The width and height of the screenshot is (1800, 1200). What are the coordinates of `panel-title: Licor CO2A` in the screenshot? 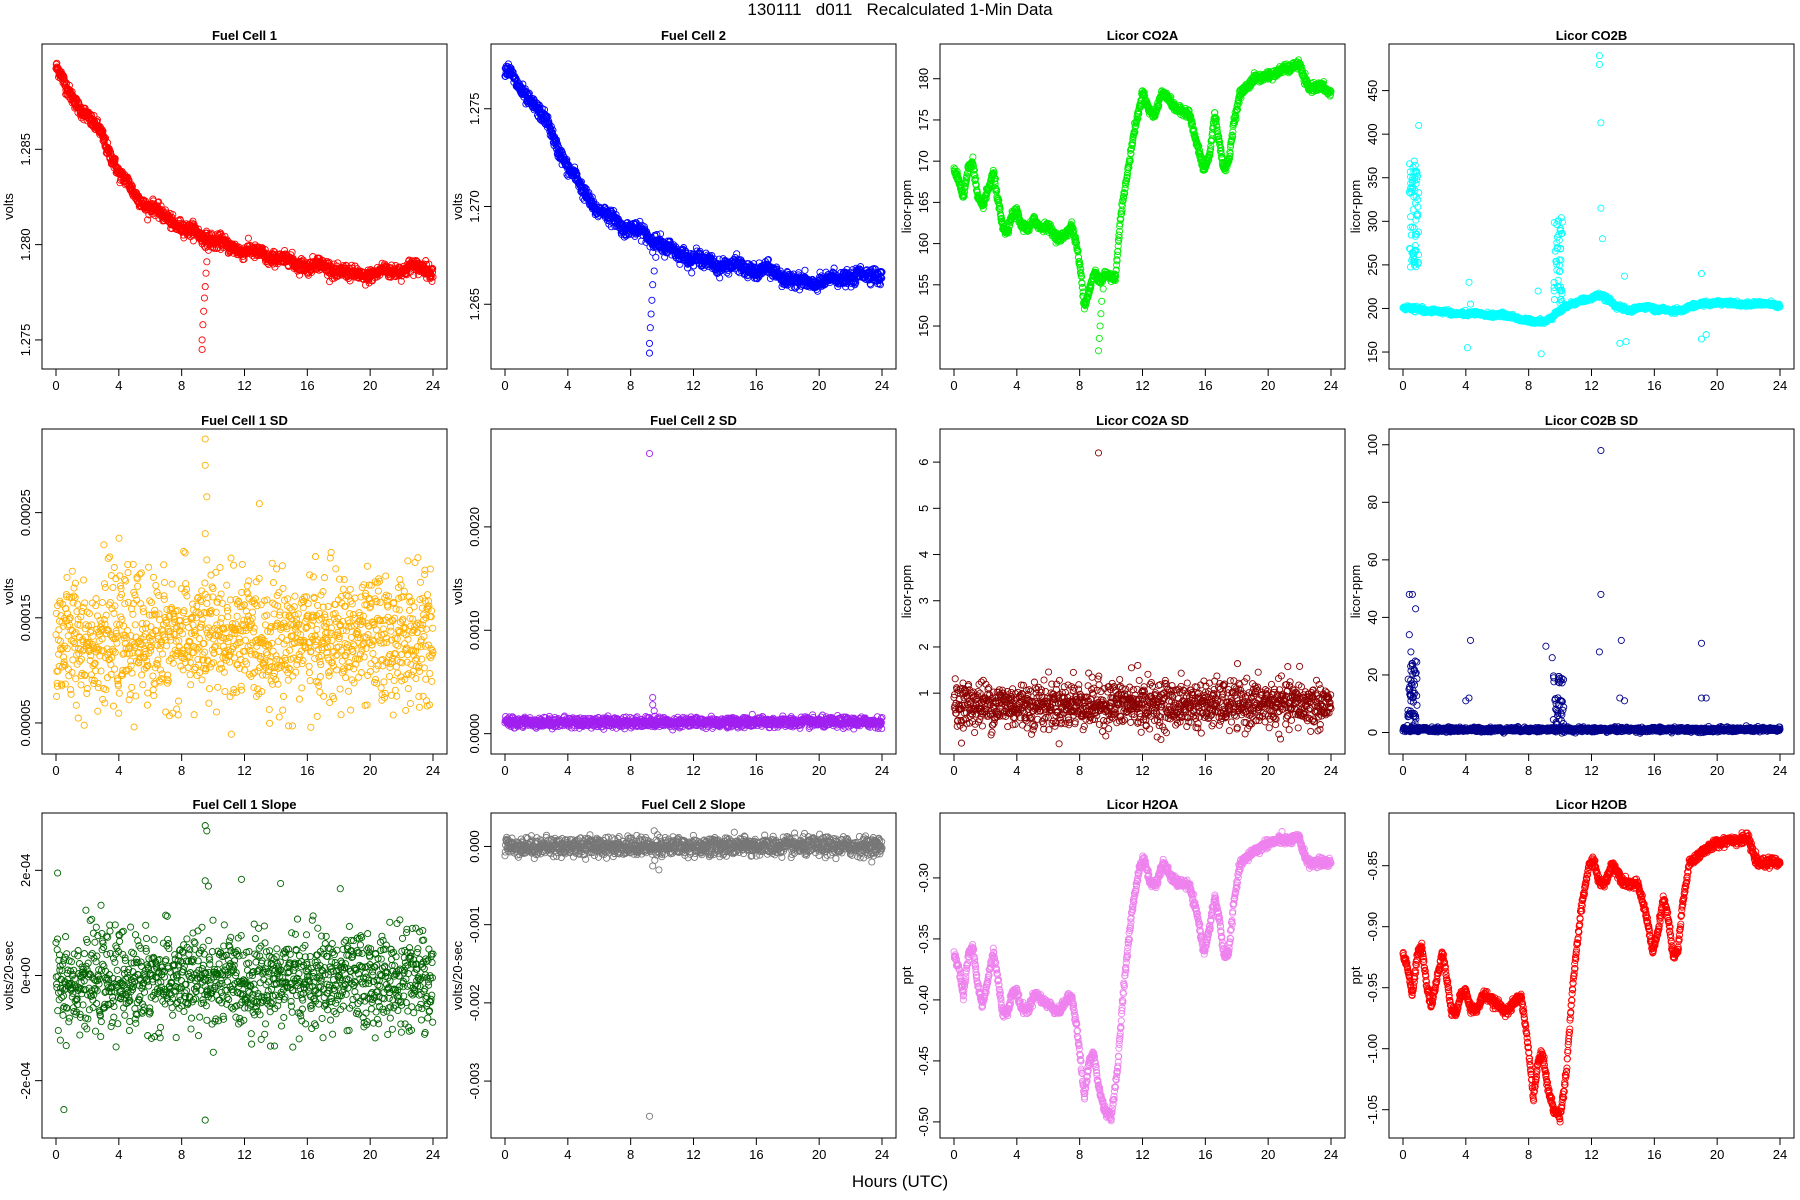 It's located at (1143, 35).